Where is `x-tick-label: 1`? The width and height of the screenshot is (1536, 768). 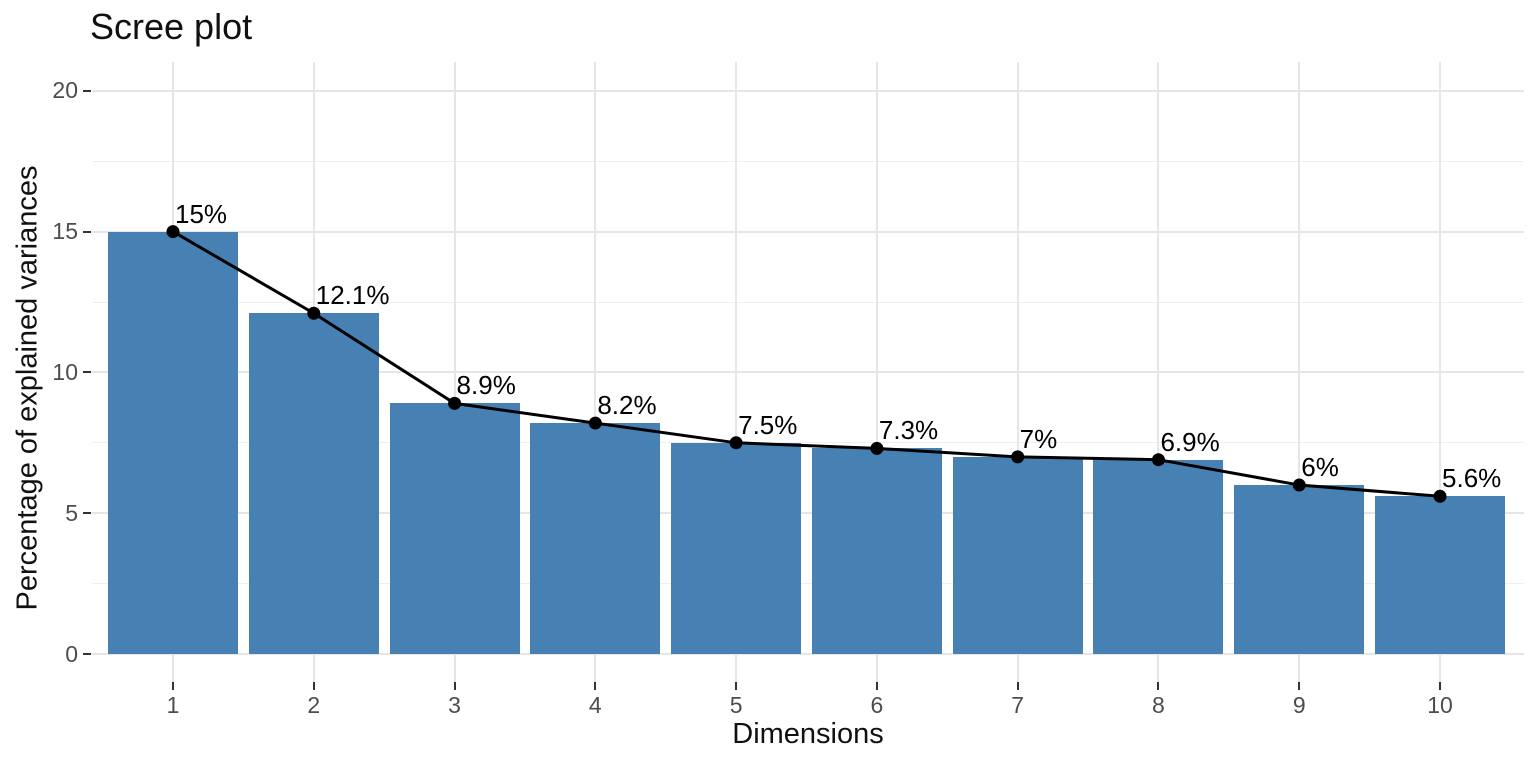 x-tick-label: 1 is located at coordinates (173, 705).